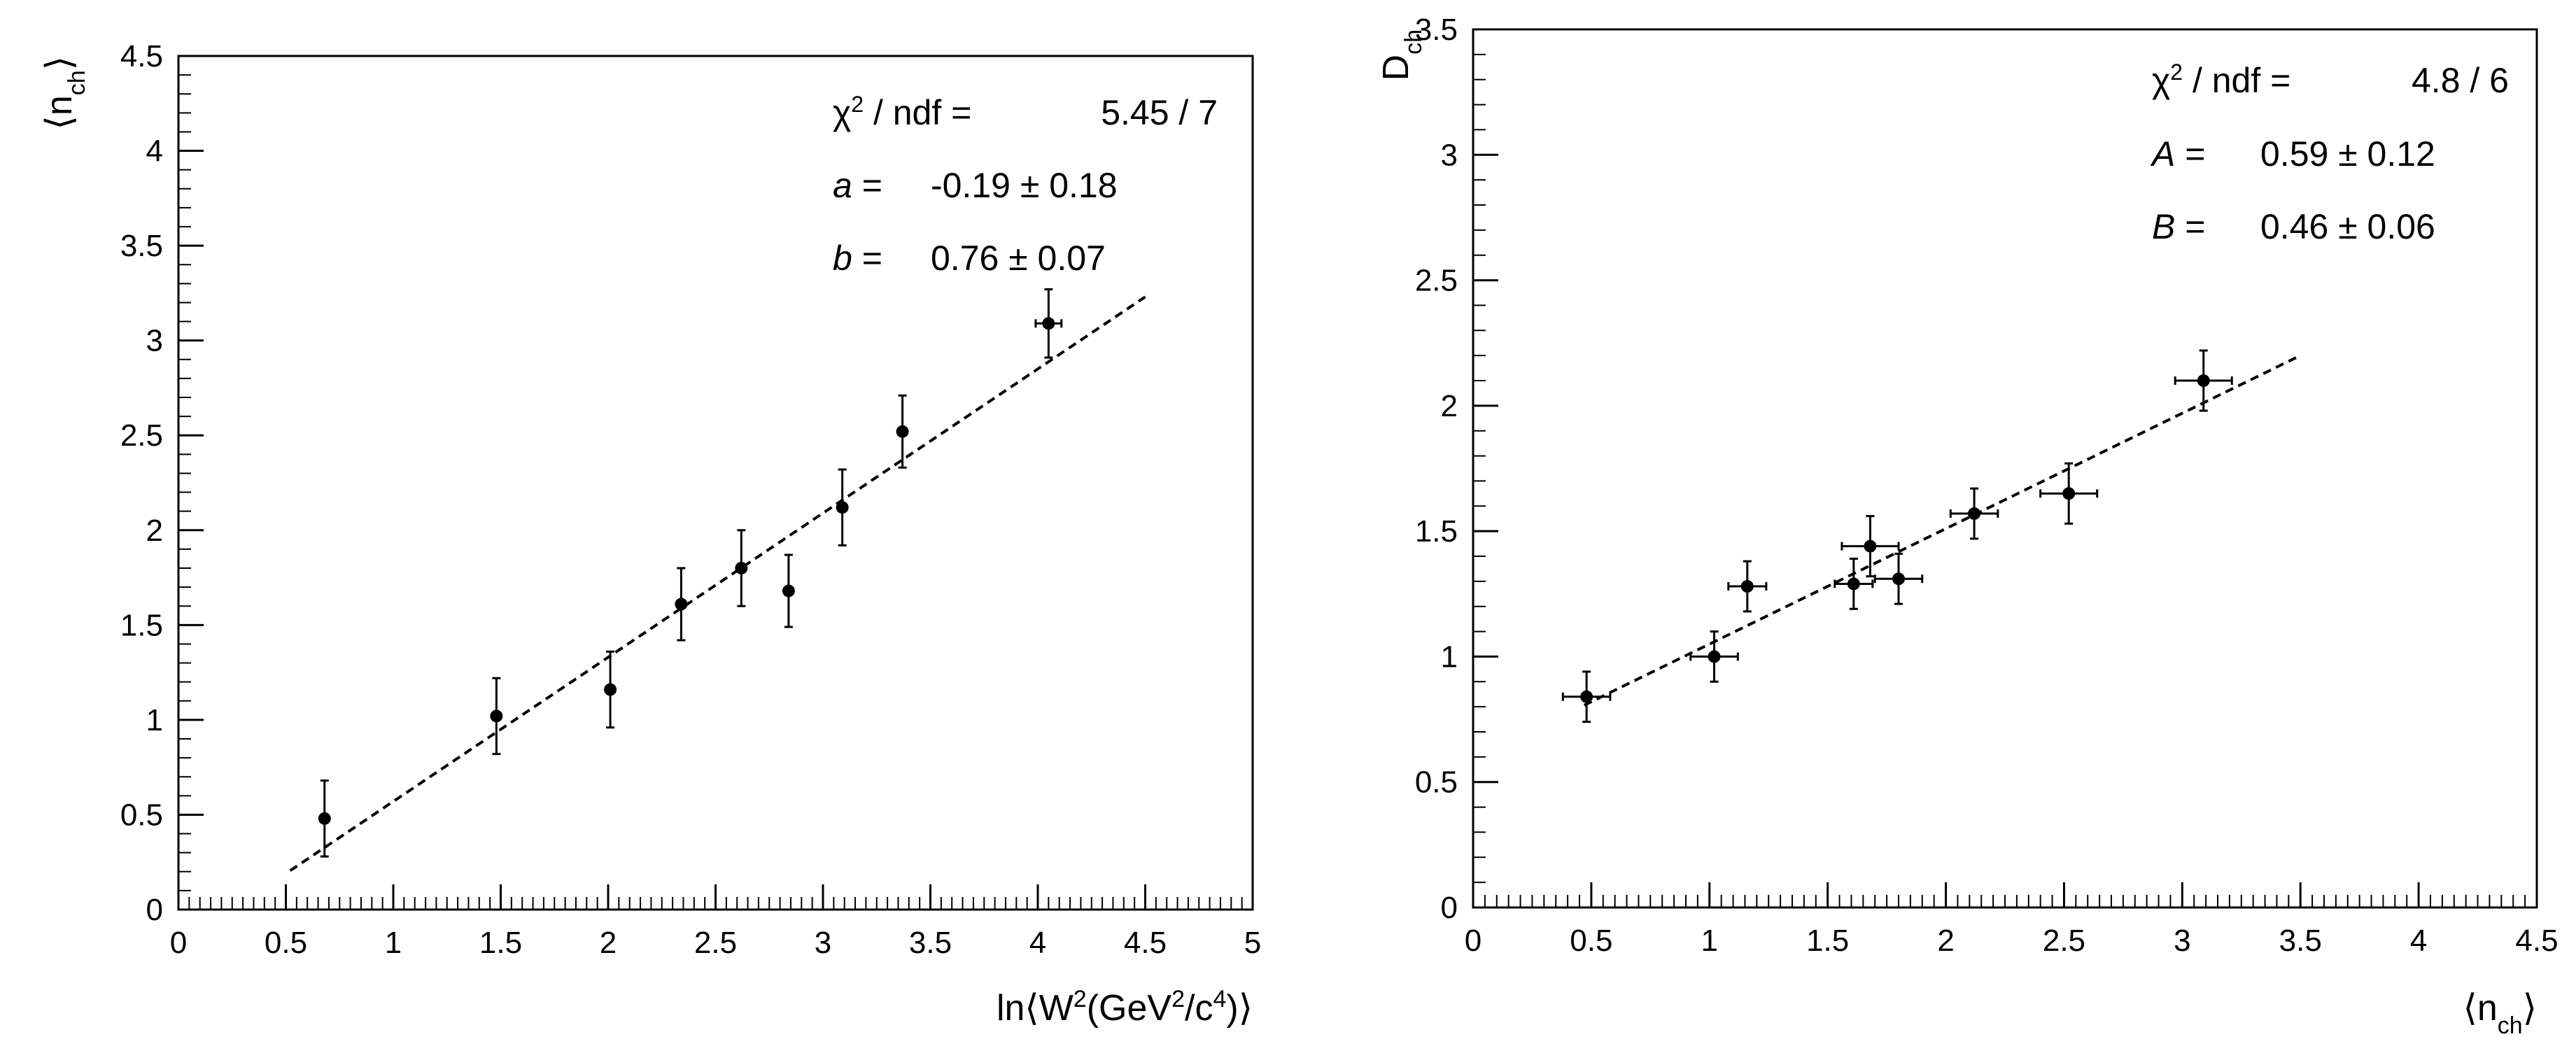 The width and height of the screenshot is (2576, 1046). I want to click on stat-value-chi2: 4.8 / 6, so click(2460, 80).